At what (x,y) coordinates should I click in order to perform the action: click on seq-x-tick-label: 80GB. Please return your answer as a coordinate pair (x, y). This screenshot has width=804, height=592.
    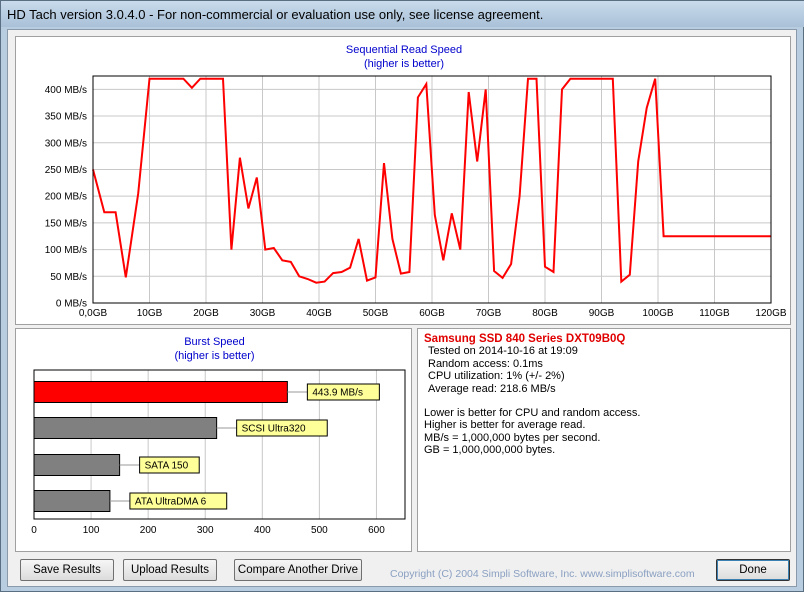
    Looking at the image, I should click on (545, 313).